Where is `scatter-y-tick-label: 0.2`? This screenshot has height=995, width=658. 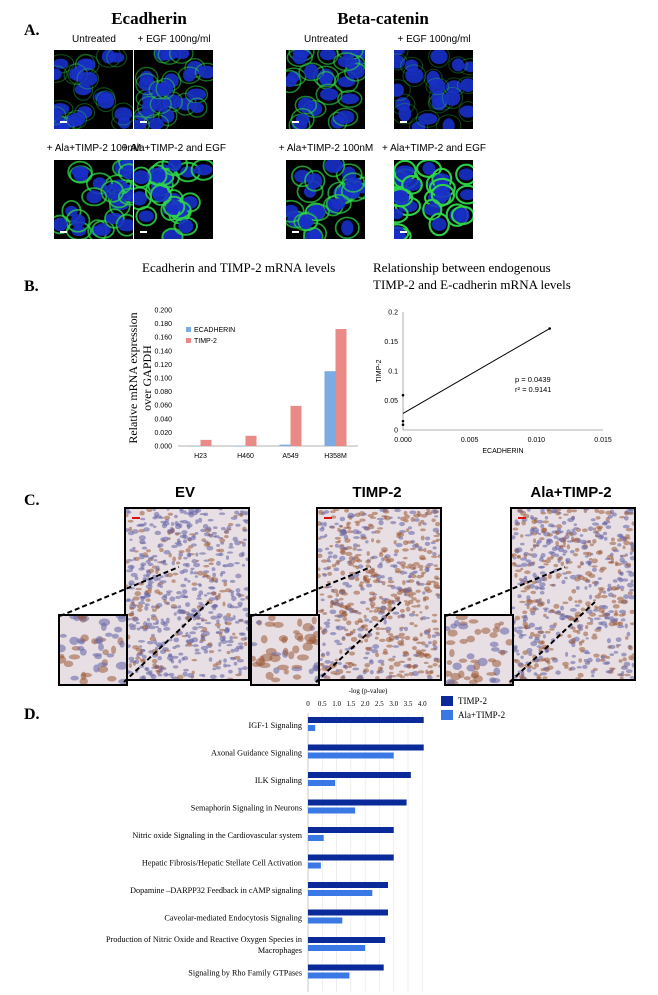 scatter-y-tick-label: 0.2 is located at coordinates (393, 313).